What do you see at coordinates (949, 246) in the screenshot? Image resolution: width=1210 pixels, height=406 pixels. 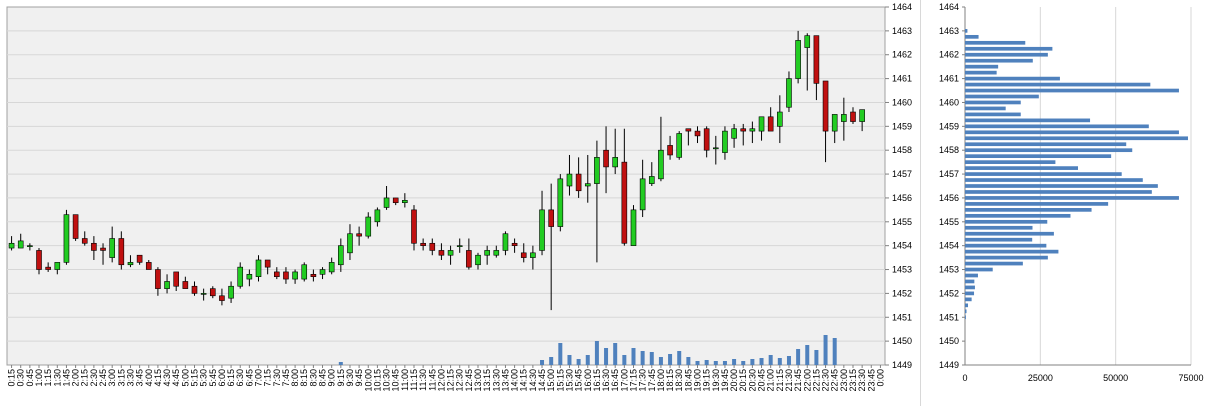 I see `profile-price-tick-label: 1454` at bounding box center [949, 246].